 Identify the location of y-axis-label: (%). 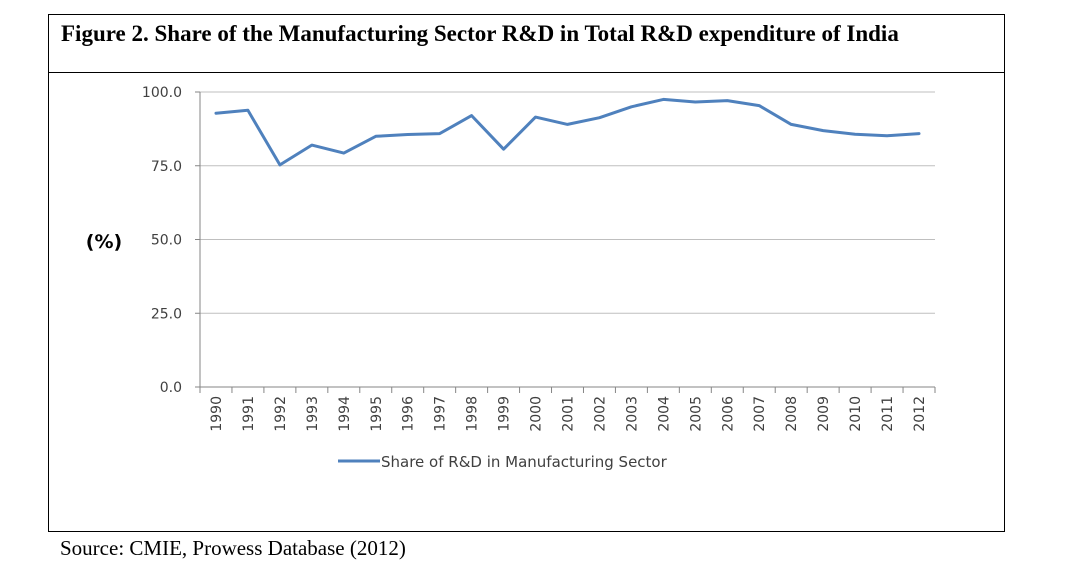
(104, 242).